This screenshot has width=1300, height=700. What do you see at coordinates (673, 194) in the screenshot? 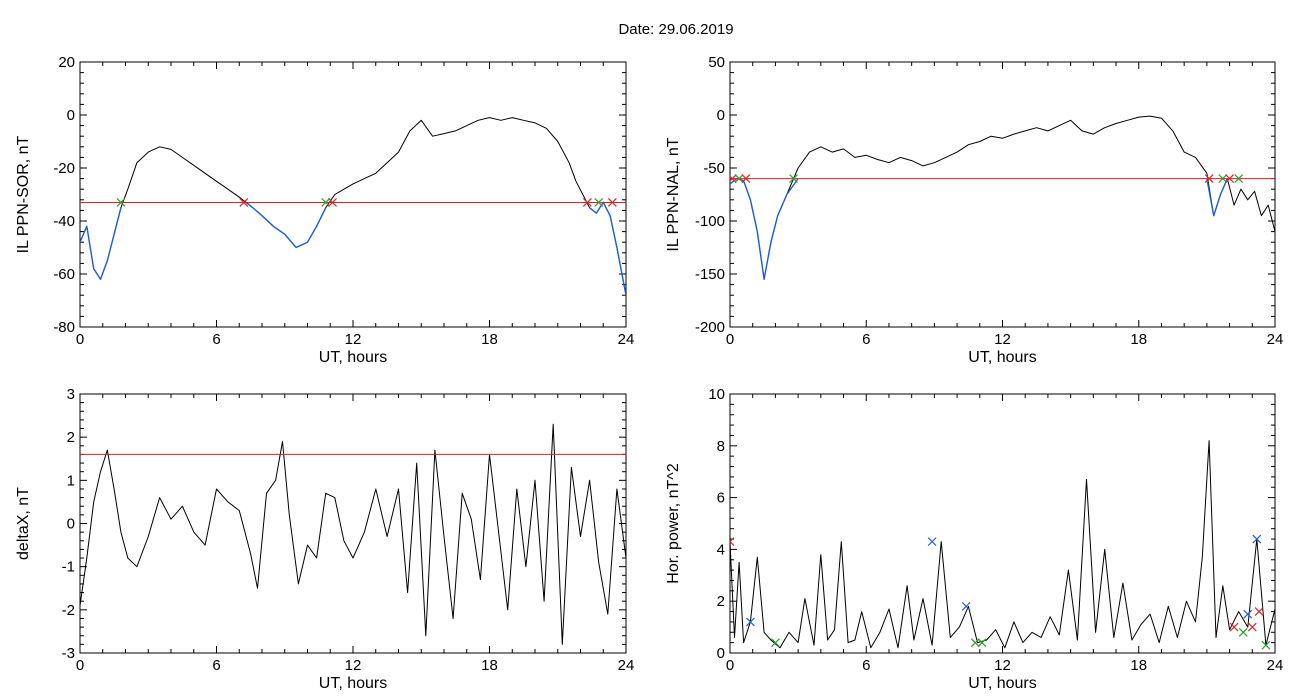
I see `y-axis-label: IL PPN-NAL, nT` at bounding box center [673, 194].